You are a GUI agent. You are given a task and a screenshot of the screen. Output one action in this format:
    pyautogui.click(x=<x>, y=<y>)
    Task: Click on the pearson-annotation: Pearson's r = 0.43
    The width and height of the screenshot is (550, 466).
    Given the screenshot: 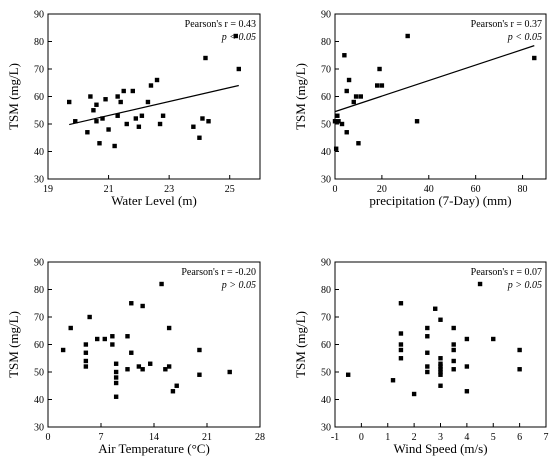 What is the action you would take?
    pyautogui.click(x=220, y=24)
    